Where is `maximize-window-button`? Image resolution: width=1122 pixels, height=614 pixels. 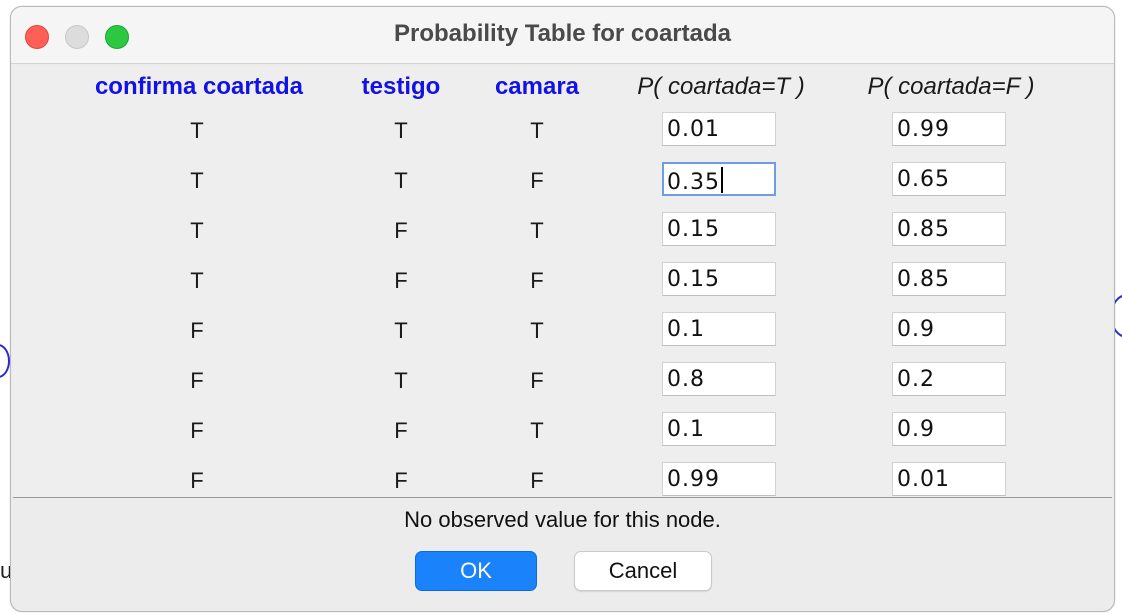
maximize-window-button is located at coordinates (117, 37).